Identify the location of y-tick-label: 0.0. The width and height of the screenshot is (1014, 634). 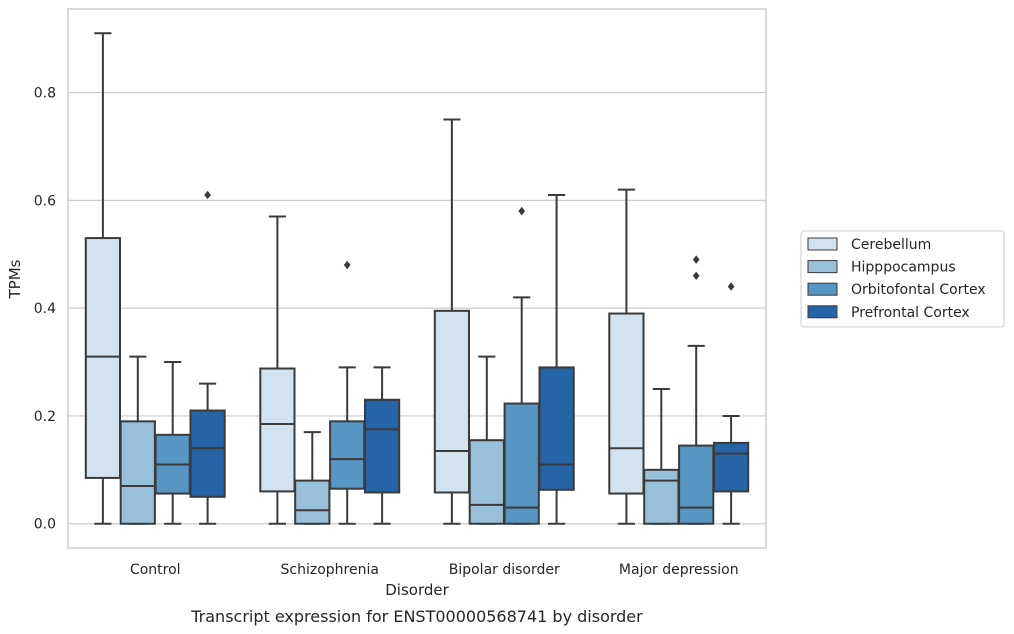
(45, 525).